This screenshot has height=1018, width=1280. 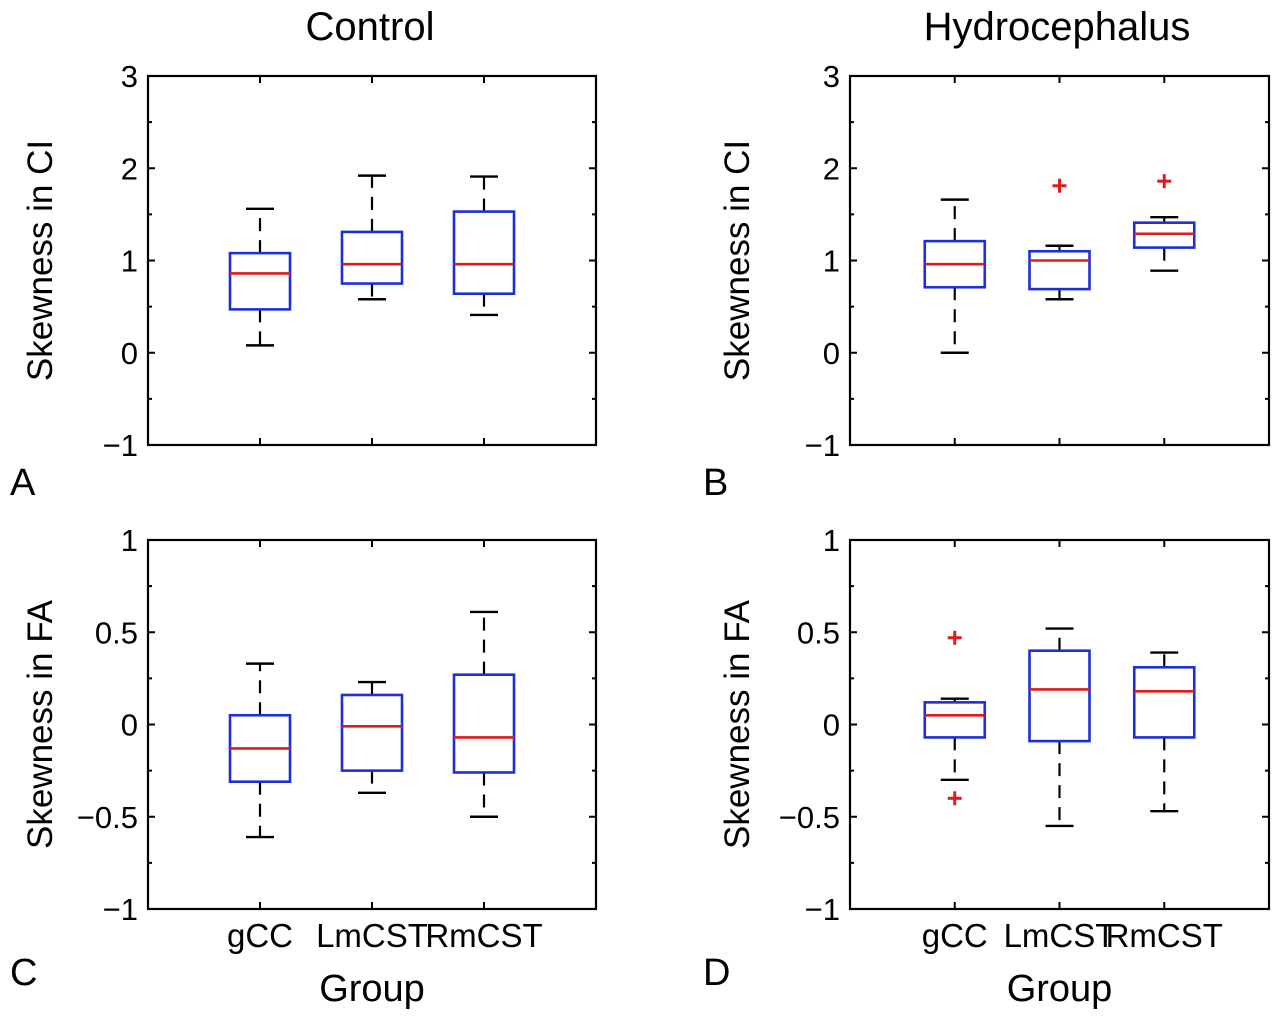 I want to click on panel-letter: C, so click(x=23, y=973).